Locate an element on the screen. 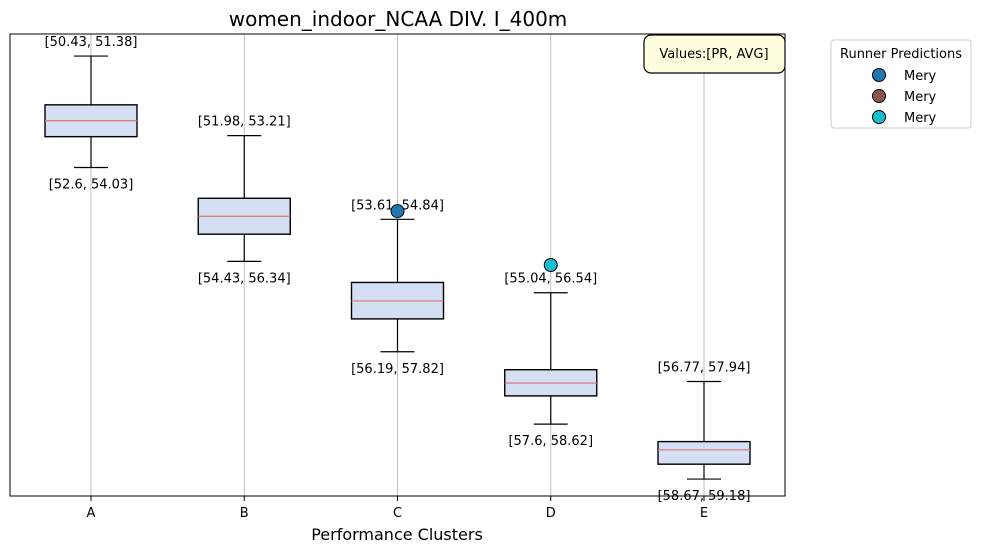 The height and width of the screenshot is (553, 981). x-tick-label-b: B is located at coordinates (244, 513).